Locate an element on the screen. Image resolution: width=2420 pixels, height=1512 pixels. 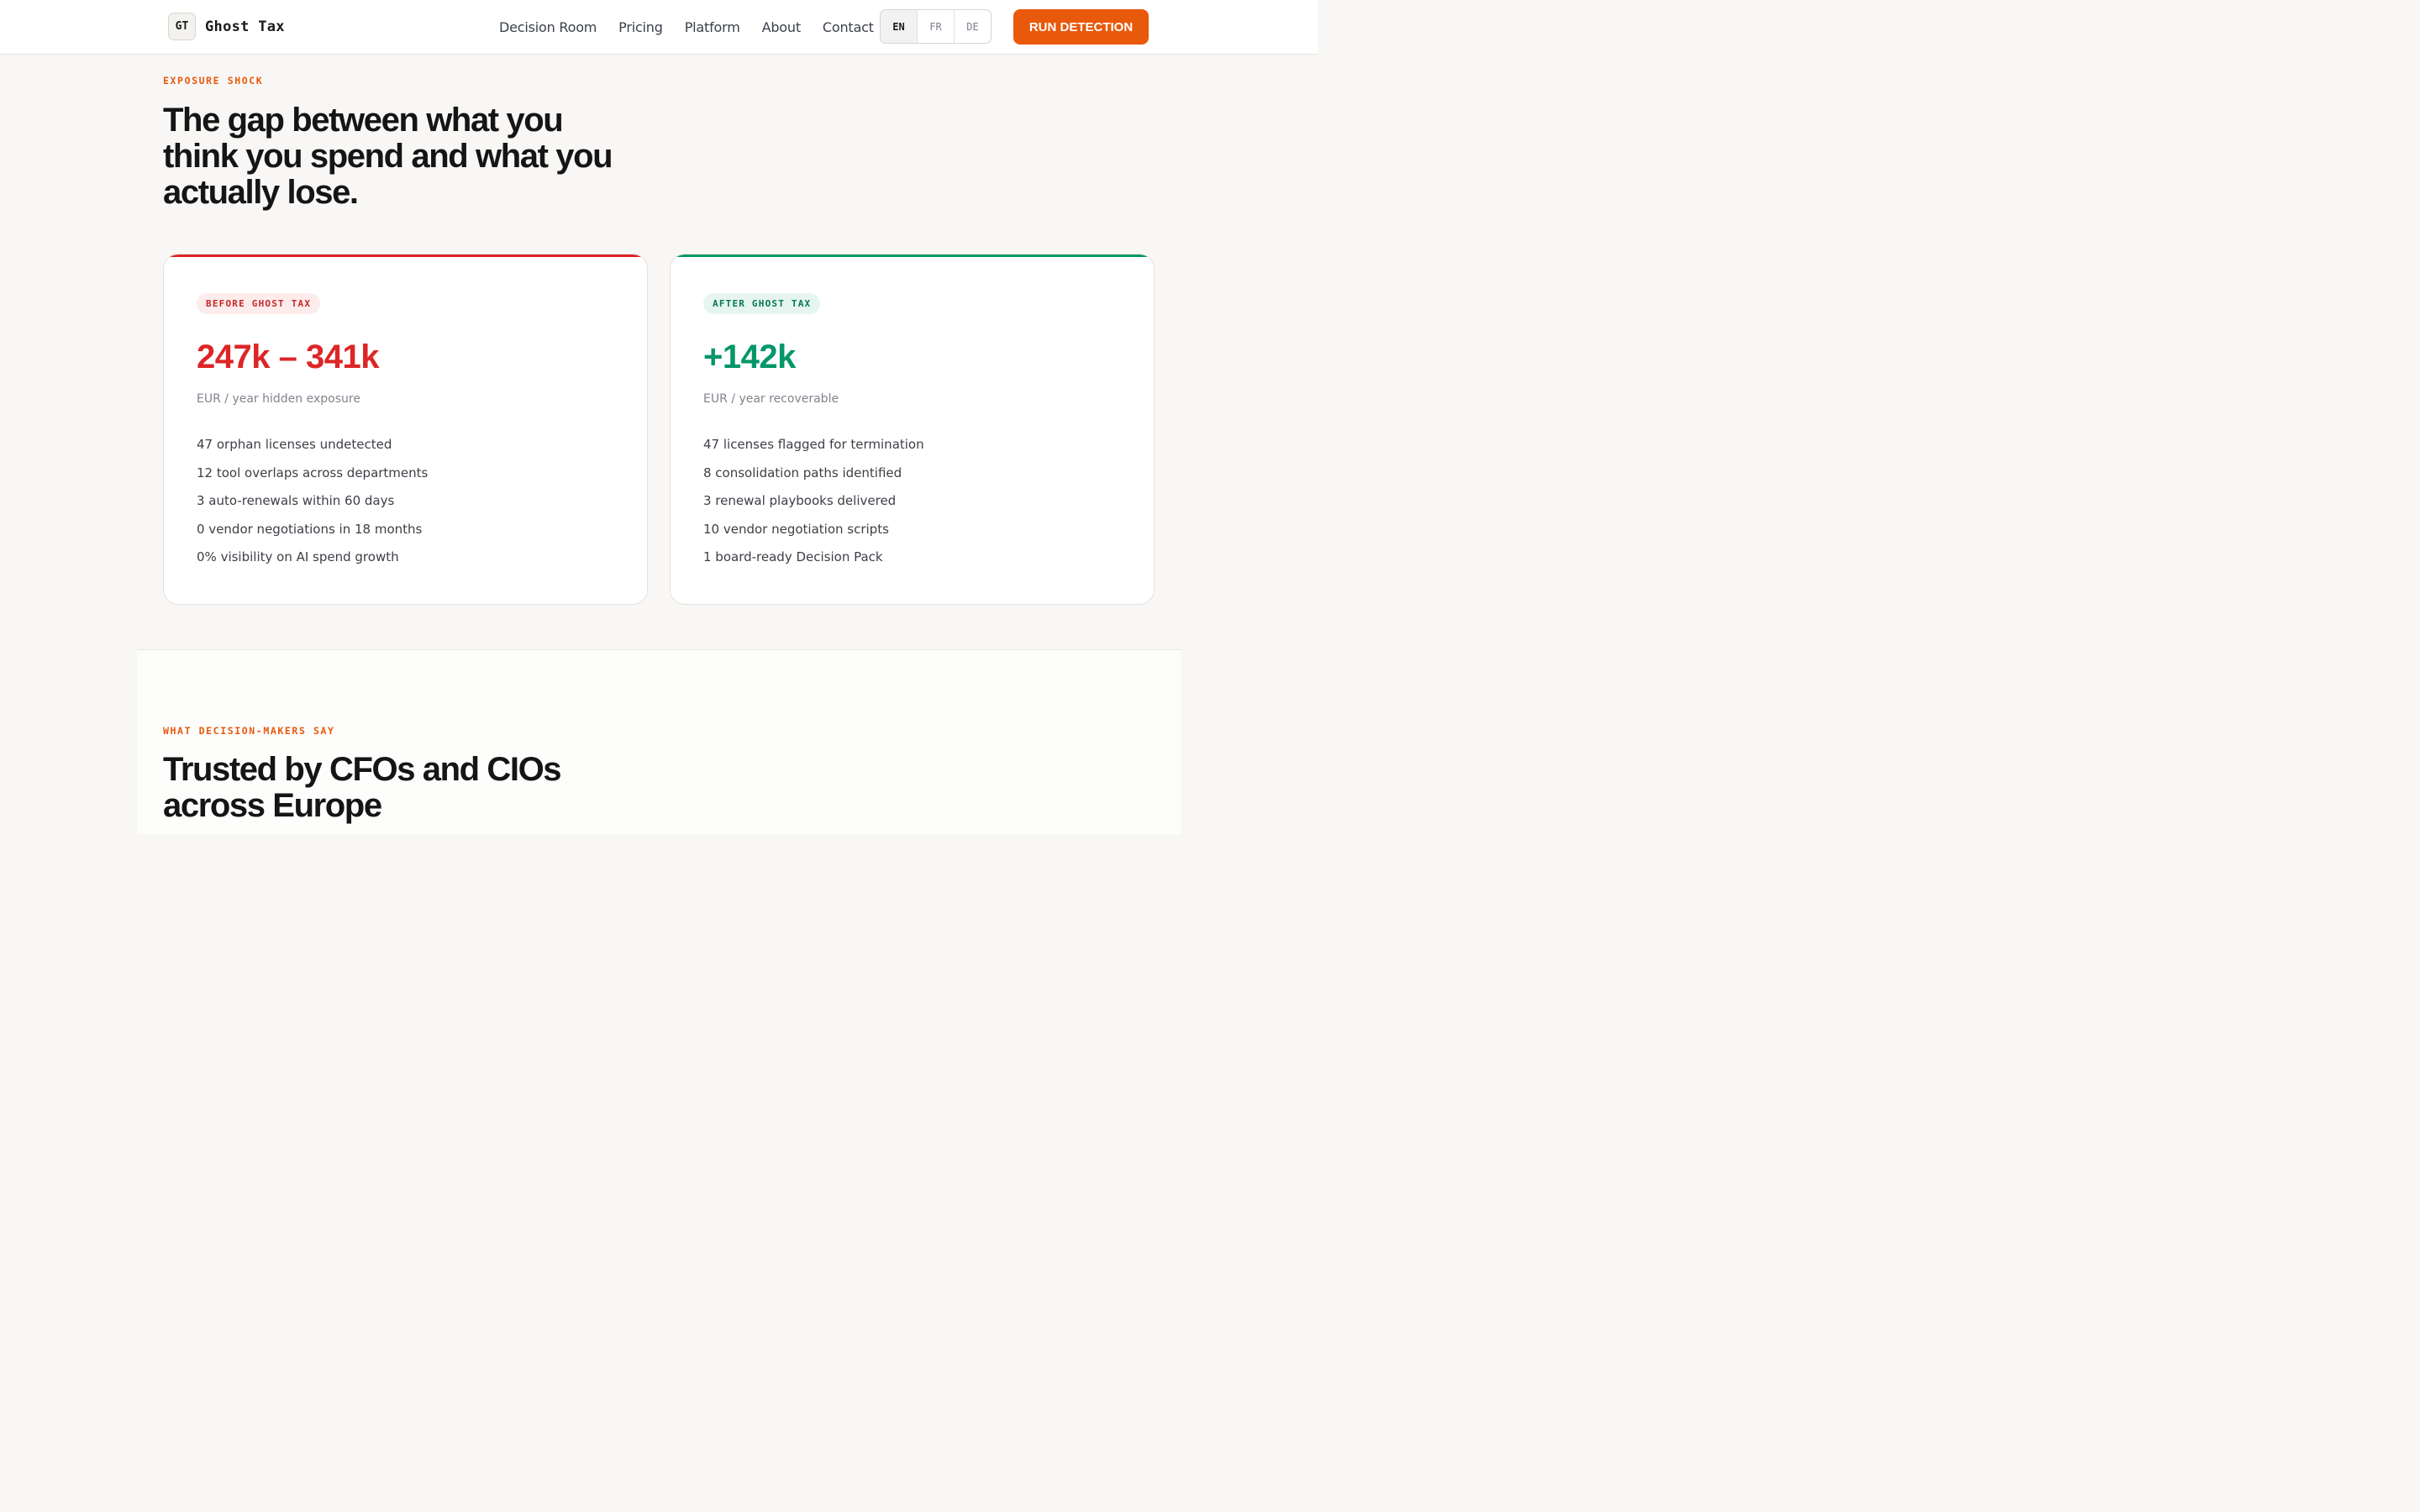
nav-platform: Platform is located at coordinates (712, 26).